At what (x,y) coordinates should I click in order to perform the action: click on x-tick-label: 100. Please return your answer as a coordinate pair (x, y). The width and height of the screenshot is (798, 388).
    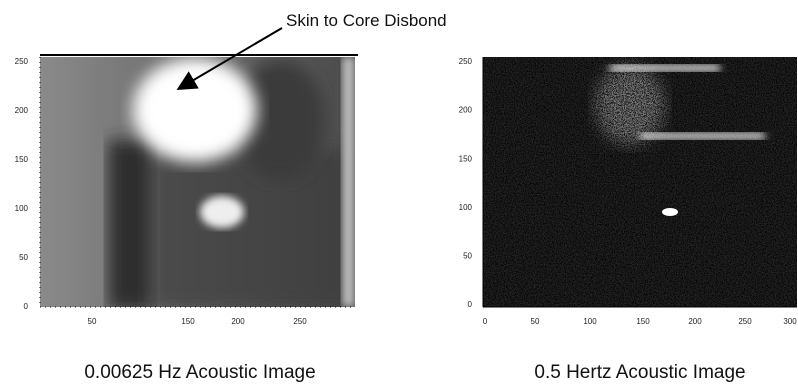
    Looking at the image, I should click on (590, 321).